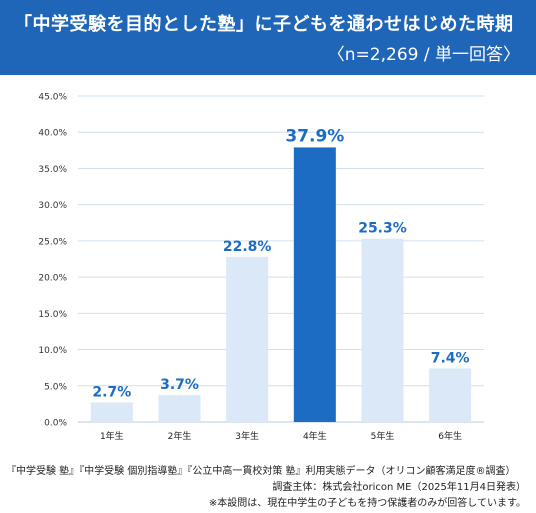  I want to click on data-label: 37.9%, so click(314, 136).